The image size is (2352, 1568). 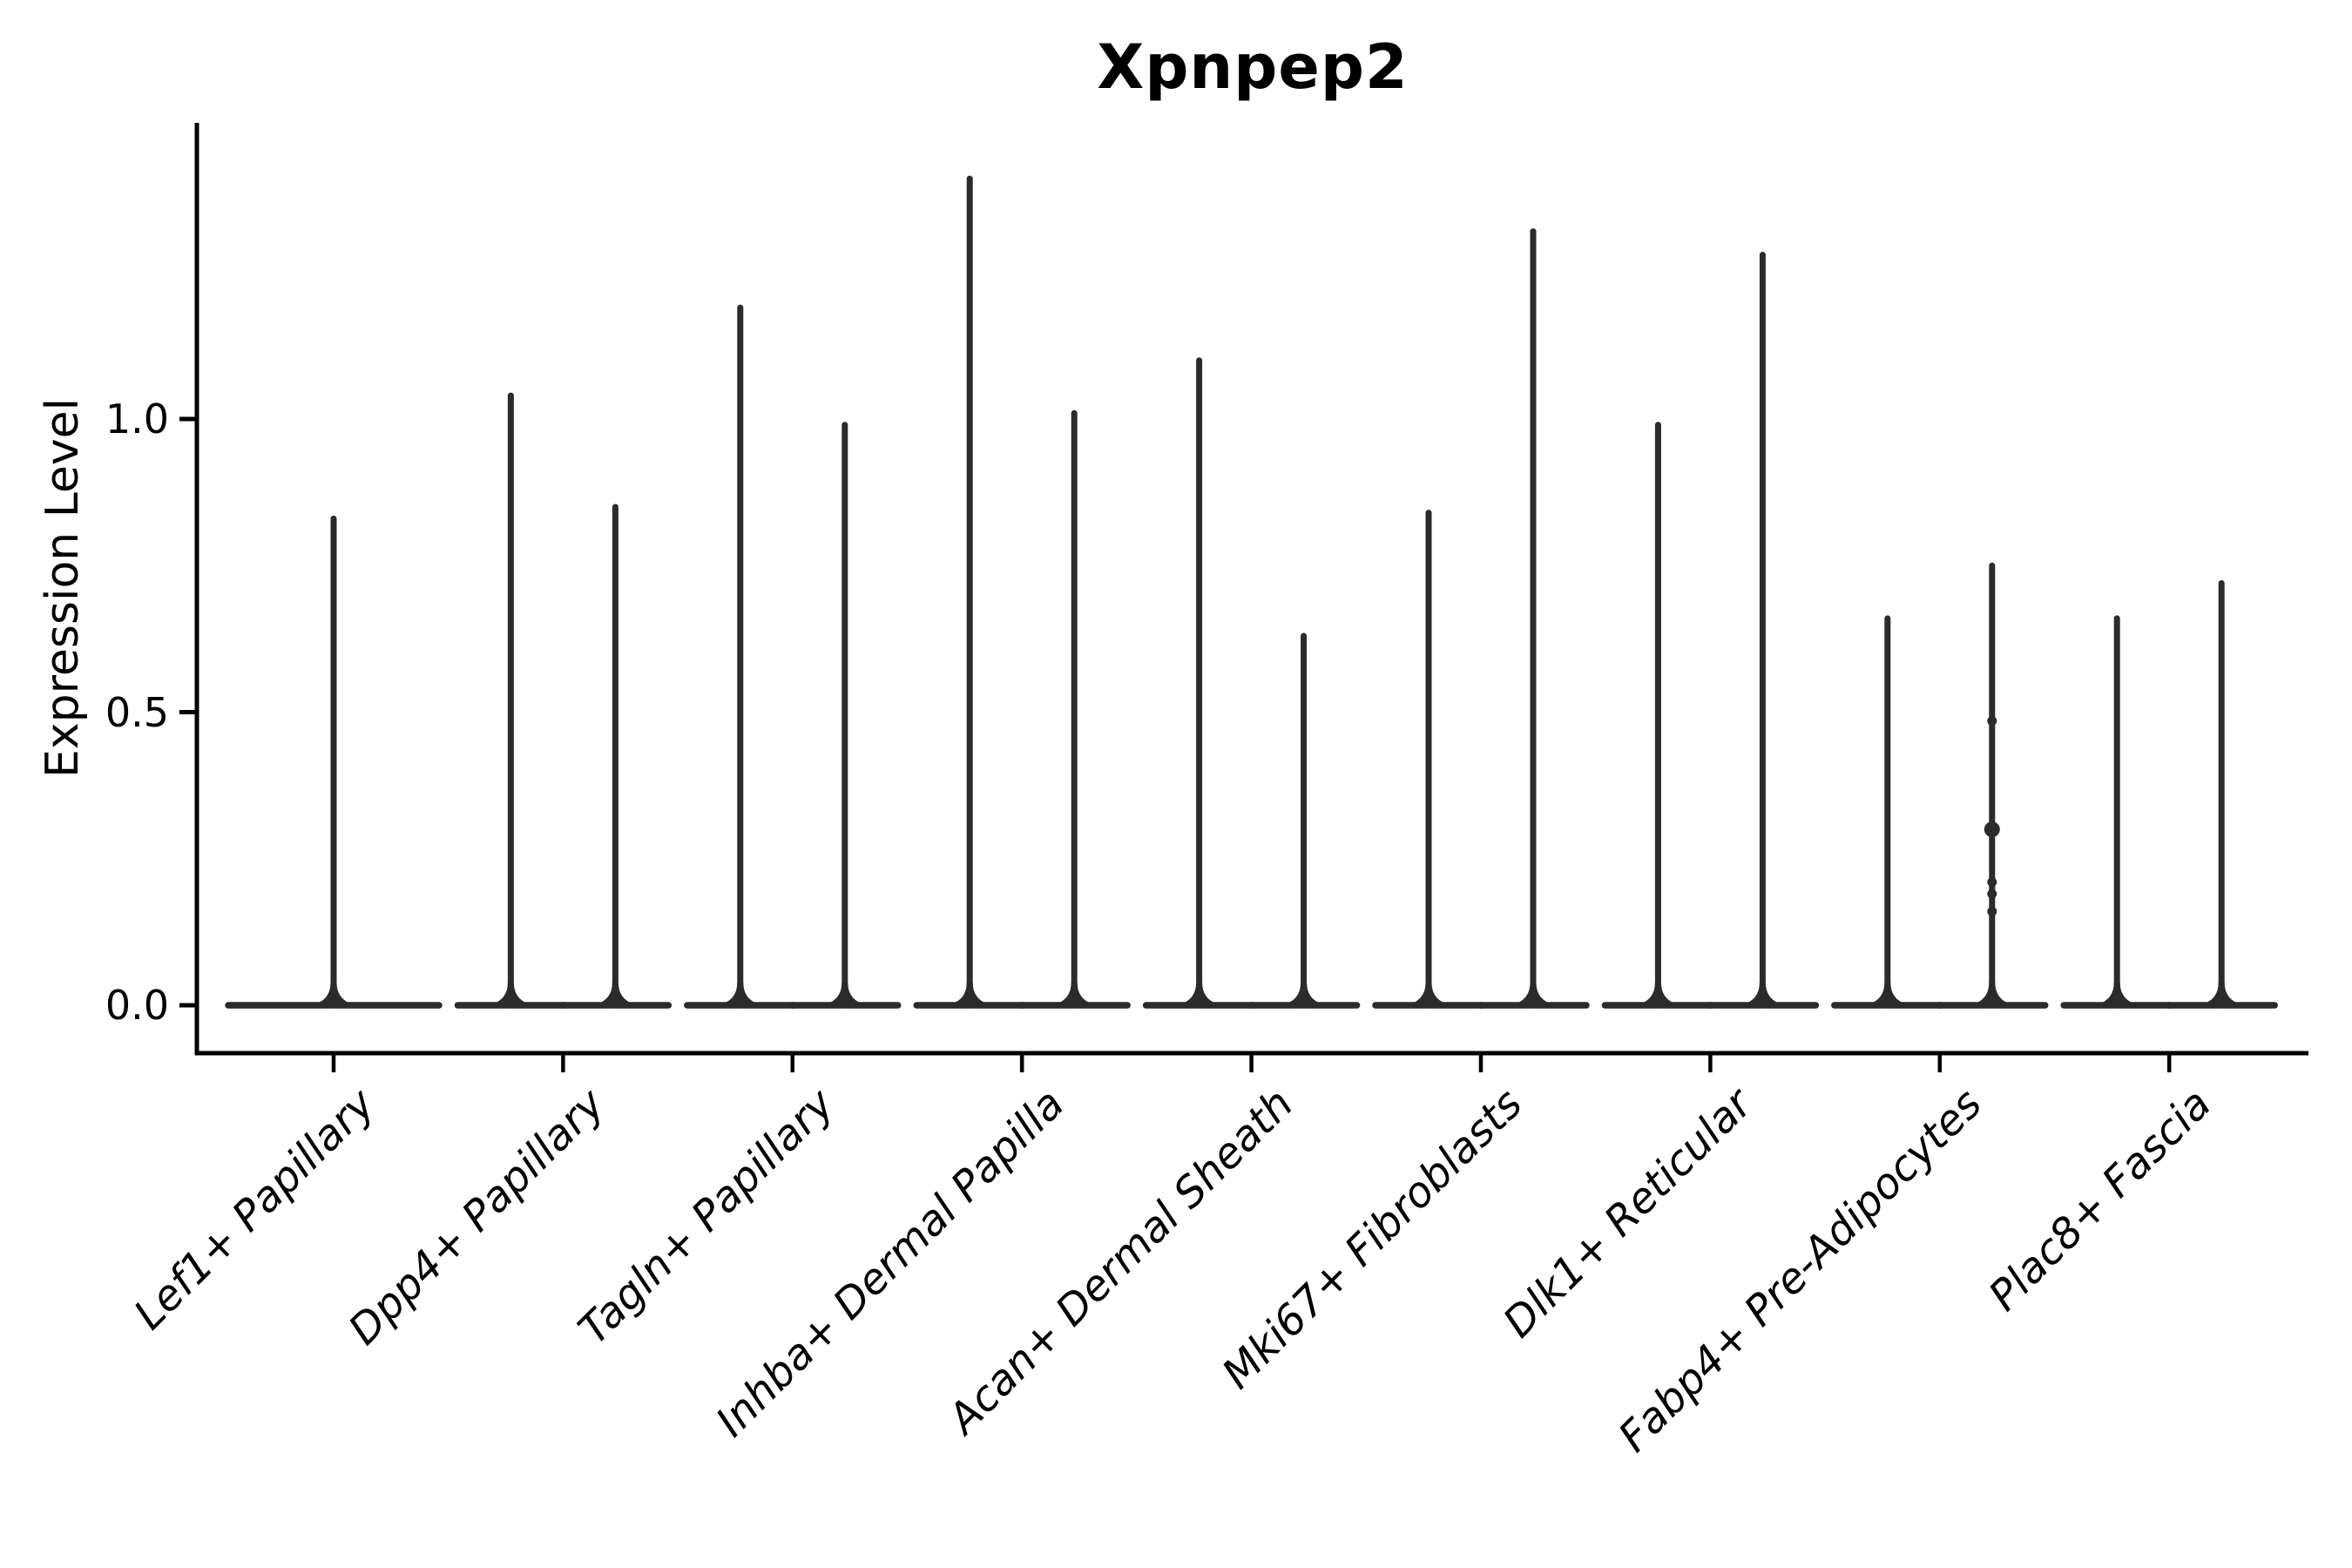 What do you see at coordinates (137, 419) in the screenshot?
I see `y-tick-label: 1.0` at bounding box center [137, 419].